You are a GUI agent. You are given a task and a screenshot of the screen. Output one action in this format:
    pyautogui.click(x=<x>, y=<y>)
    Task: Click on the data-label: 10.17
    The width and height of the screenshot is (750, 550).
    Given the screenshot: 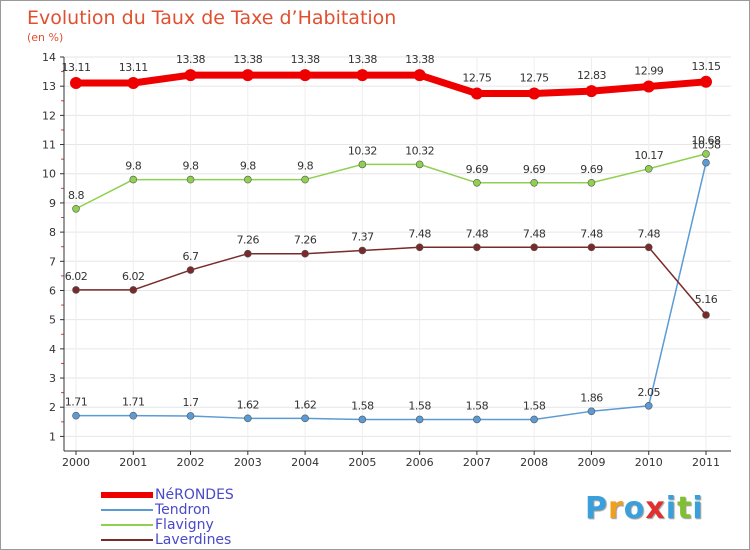 What is the action you would take?
    pyautogui.click(x=648, y=155)
    